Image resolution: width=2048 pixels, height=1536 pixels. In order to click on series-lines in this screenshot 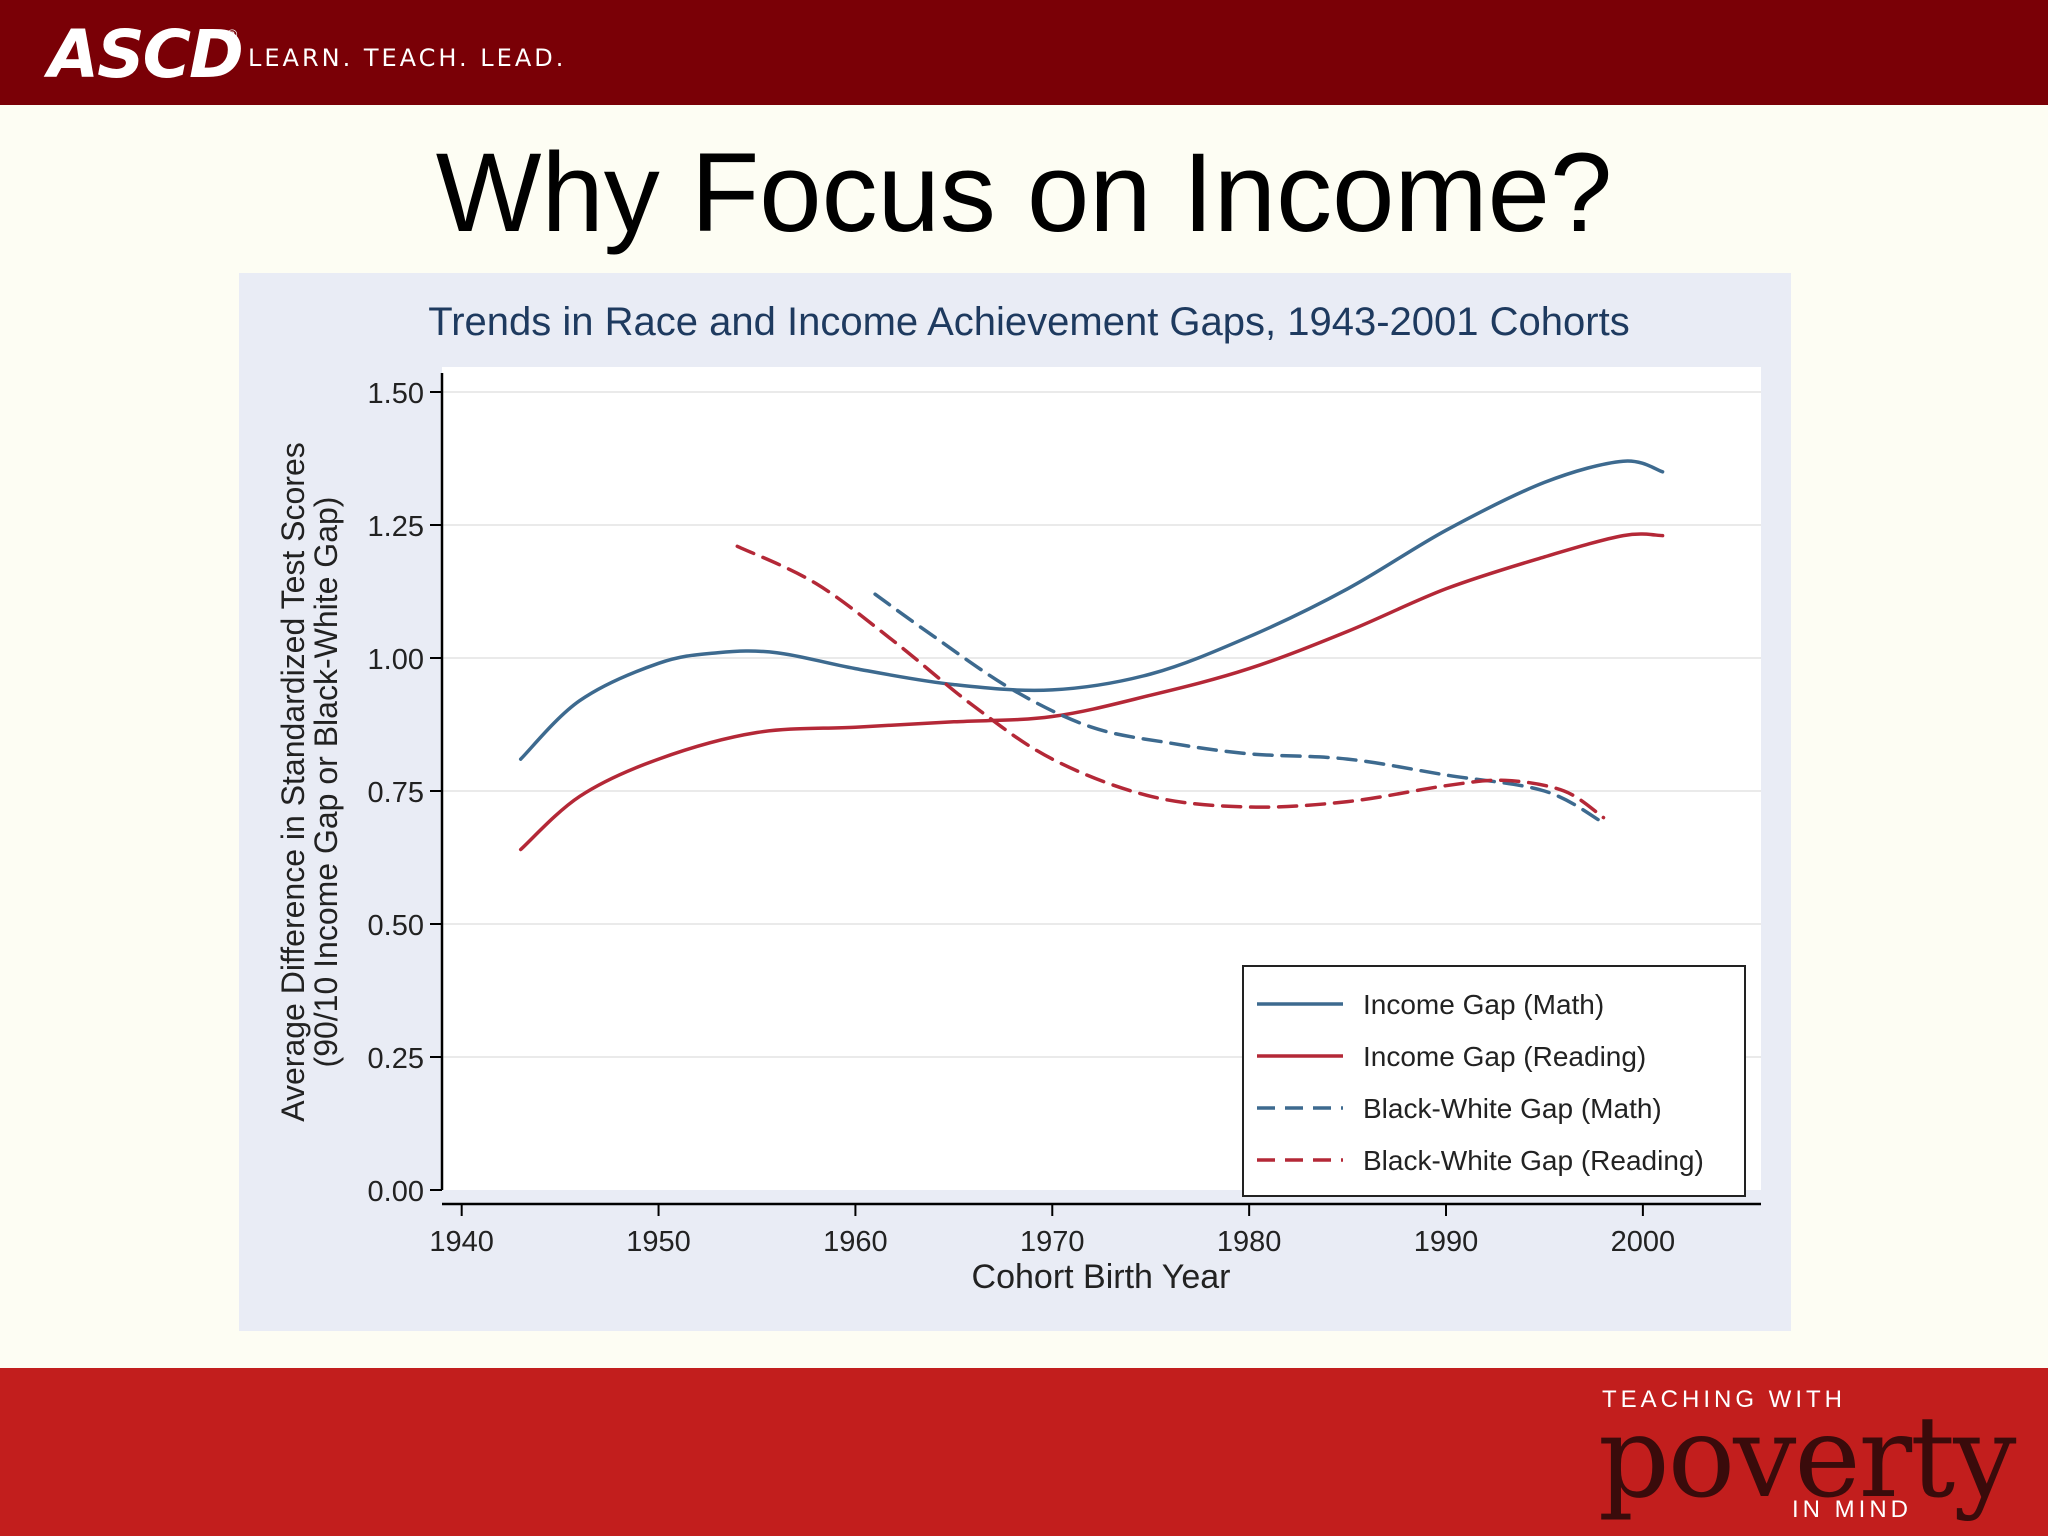, I will do `click(1091, 655)`.